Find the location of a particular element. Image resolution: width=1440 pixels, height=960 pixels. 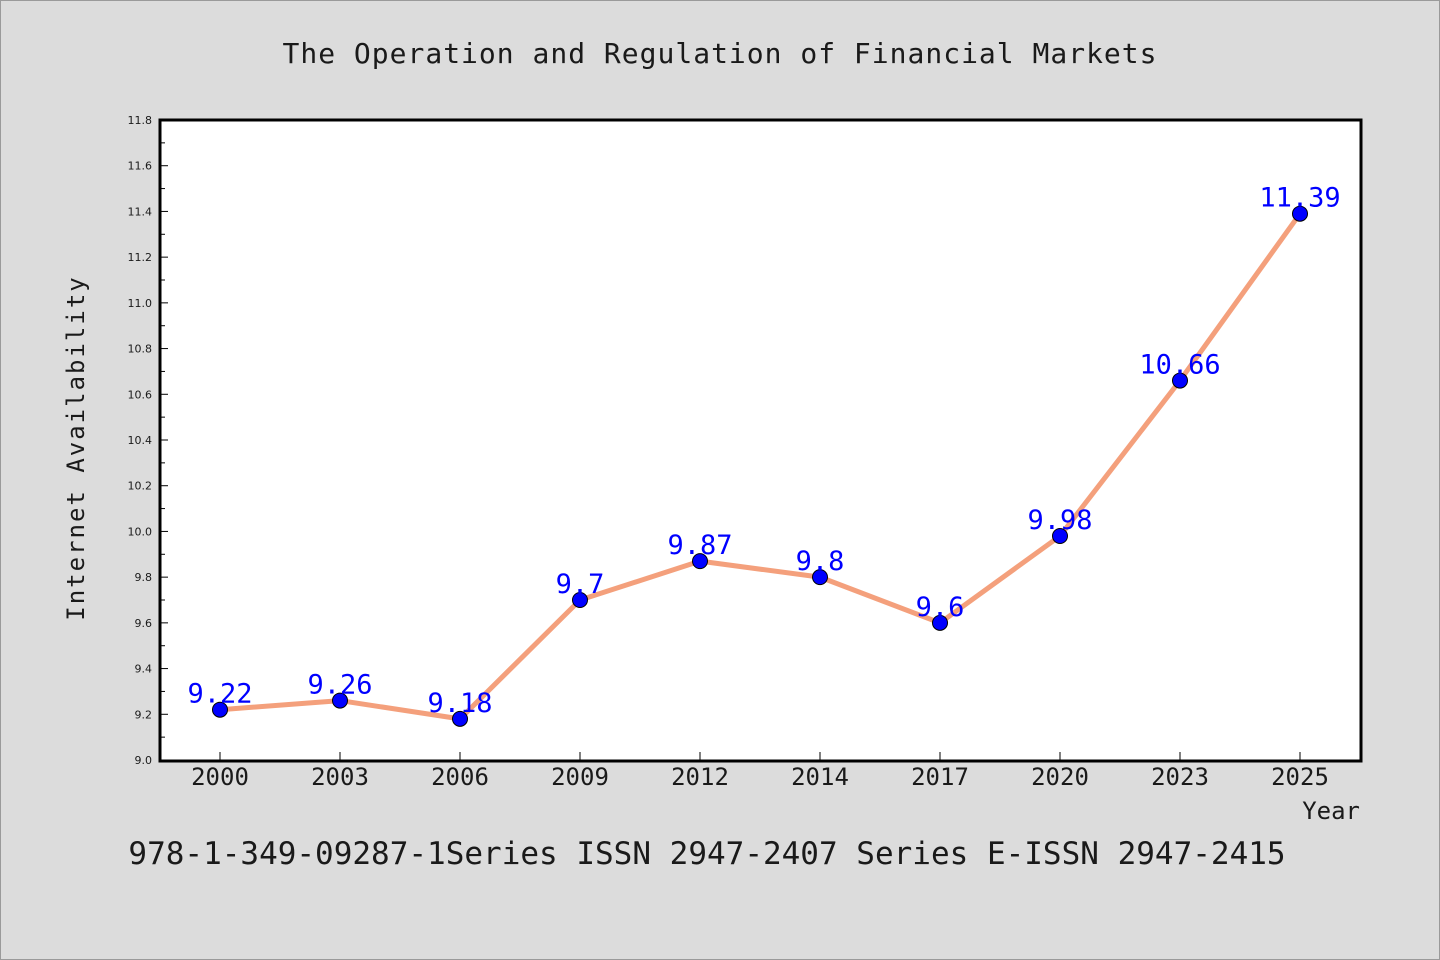

y-tick-label: 11.0 is located at coordinates (140, 303).